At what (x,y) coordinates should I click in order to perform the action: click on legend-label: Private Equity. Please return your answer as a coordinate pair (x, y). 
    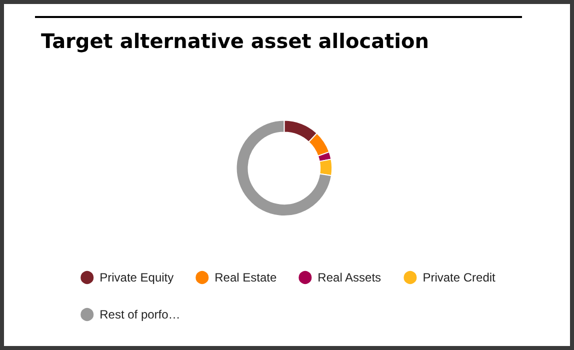
    Looking at the image, I should click on (137, 277).